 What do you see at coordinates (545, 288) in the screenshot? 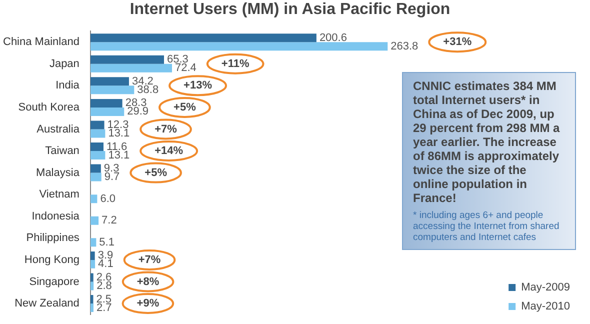
I see `legend-label: May-2009` at bounding box center [545, 288].